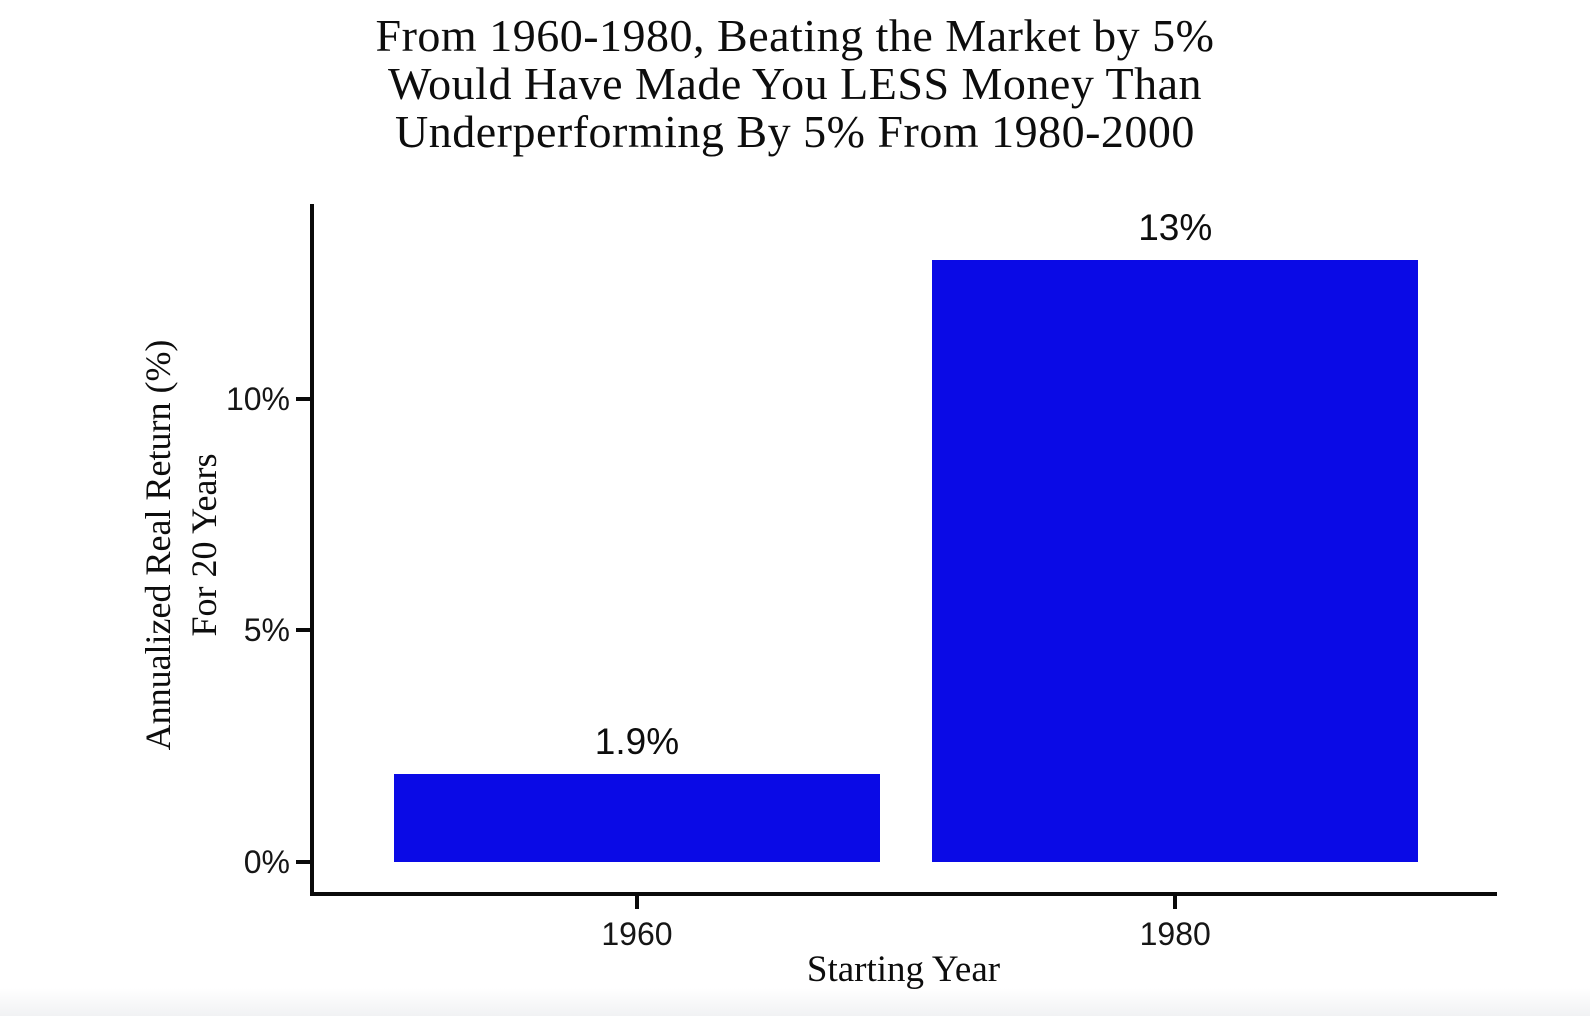 The height and width of the screenshot is (1016, 1590). What do you see at coordinates (903, 969) in the screenshot?
I see `x-axis-title: Starting Year` at bounding box center [903, 969].